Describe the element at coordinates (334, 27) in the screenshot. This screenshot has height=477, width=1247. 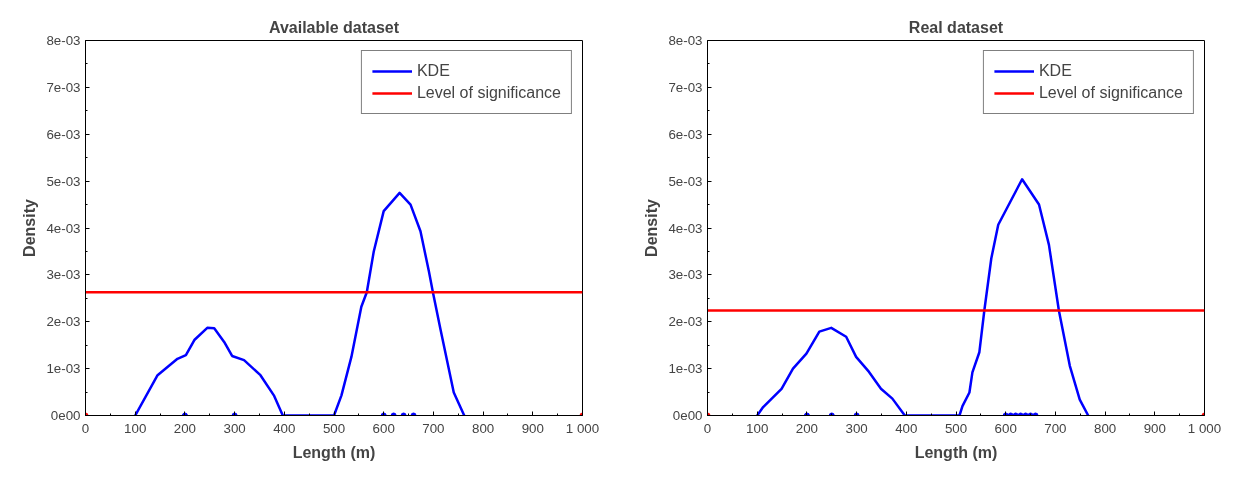
I see `chart-title: Available dataset` at that location.